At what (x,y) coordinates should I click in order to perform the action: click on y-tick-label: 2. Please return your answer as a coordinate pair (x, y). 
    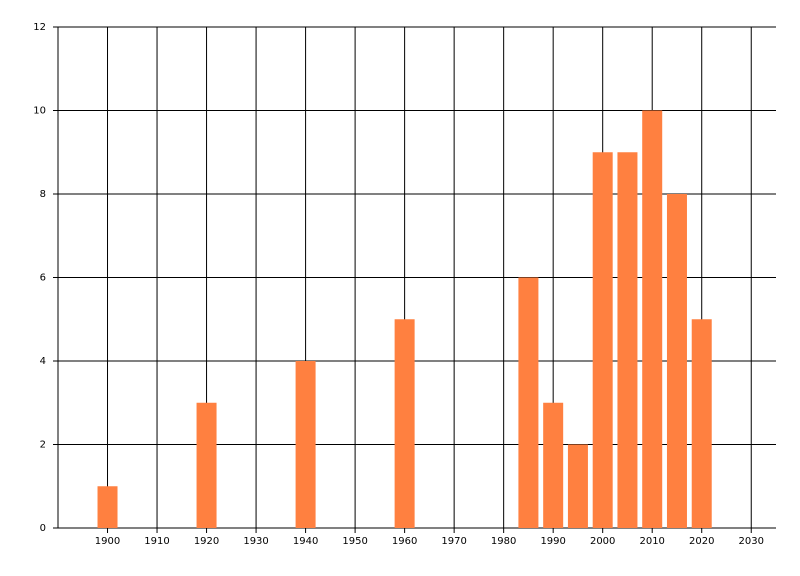
    Looking at the image, I should click on (43, 445).